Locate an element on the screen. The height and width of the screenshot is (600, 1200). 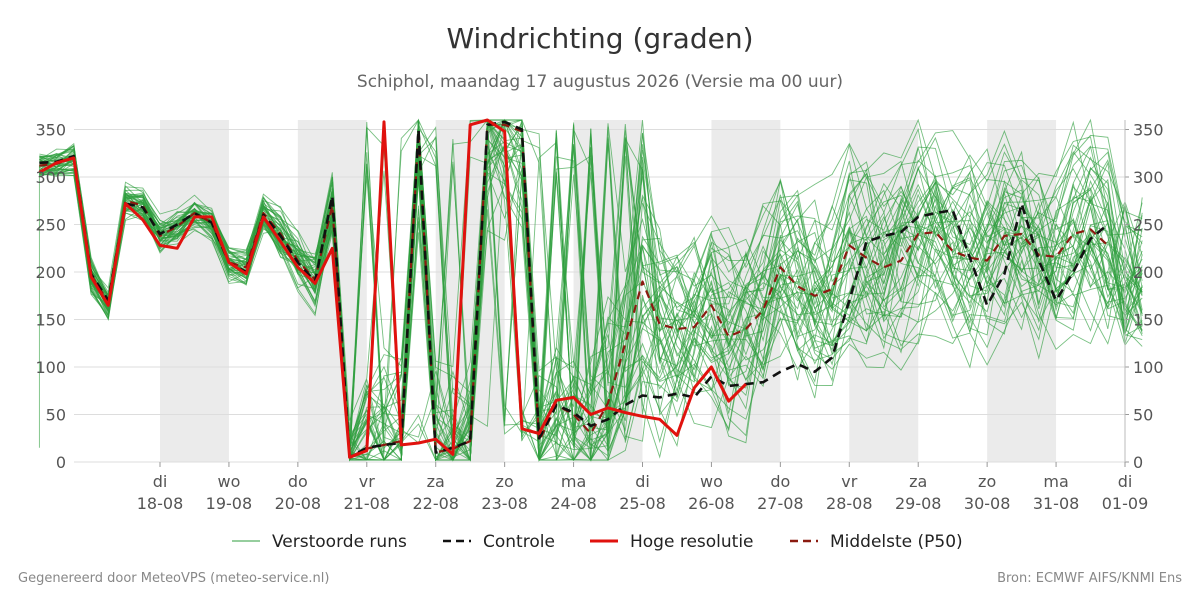
legend-label-ensemble: Verstoorde runs is located at coordinates (339, 542).